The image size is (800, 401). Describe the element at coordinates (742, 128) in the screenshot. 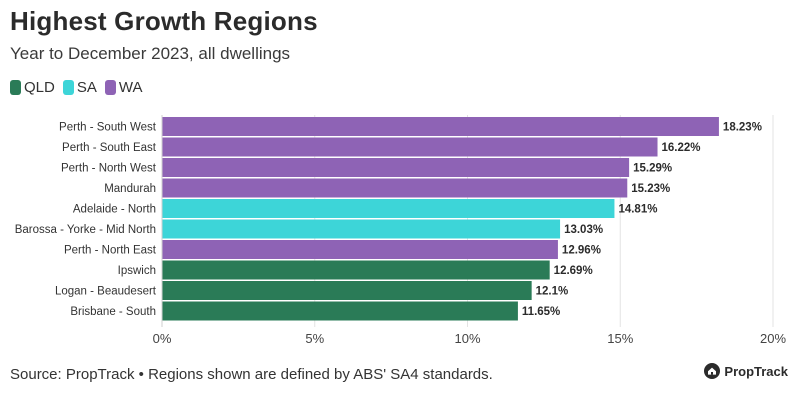

I see `data-label: 18.23%` at that location.